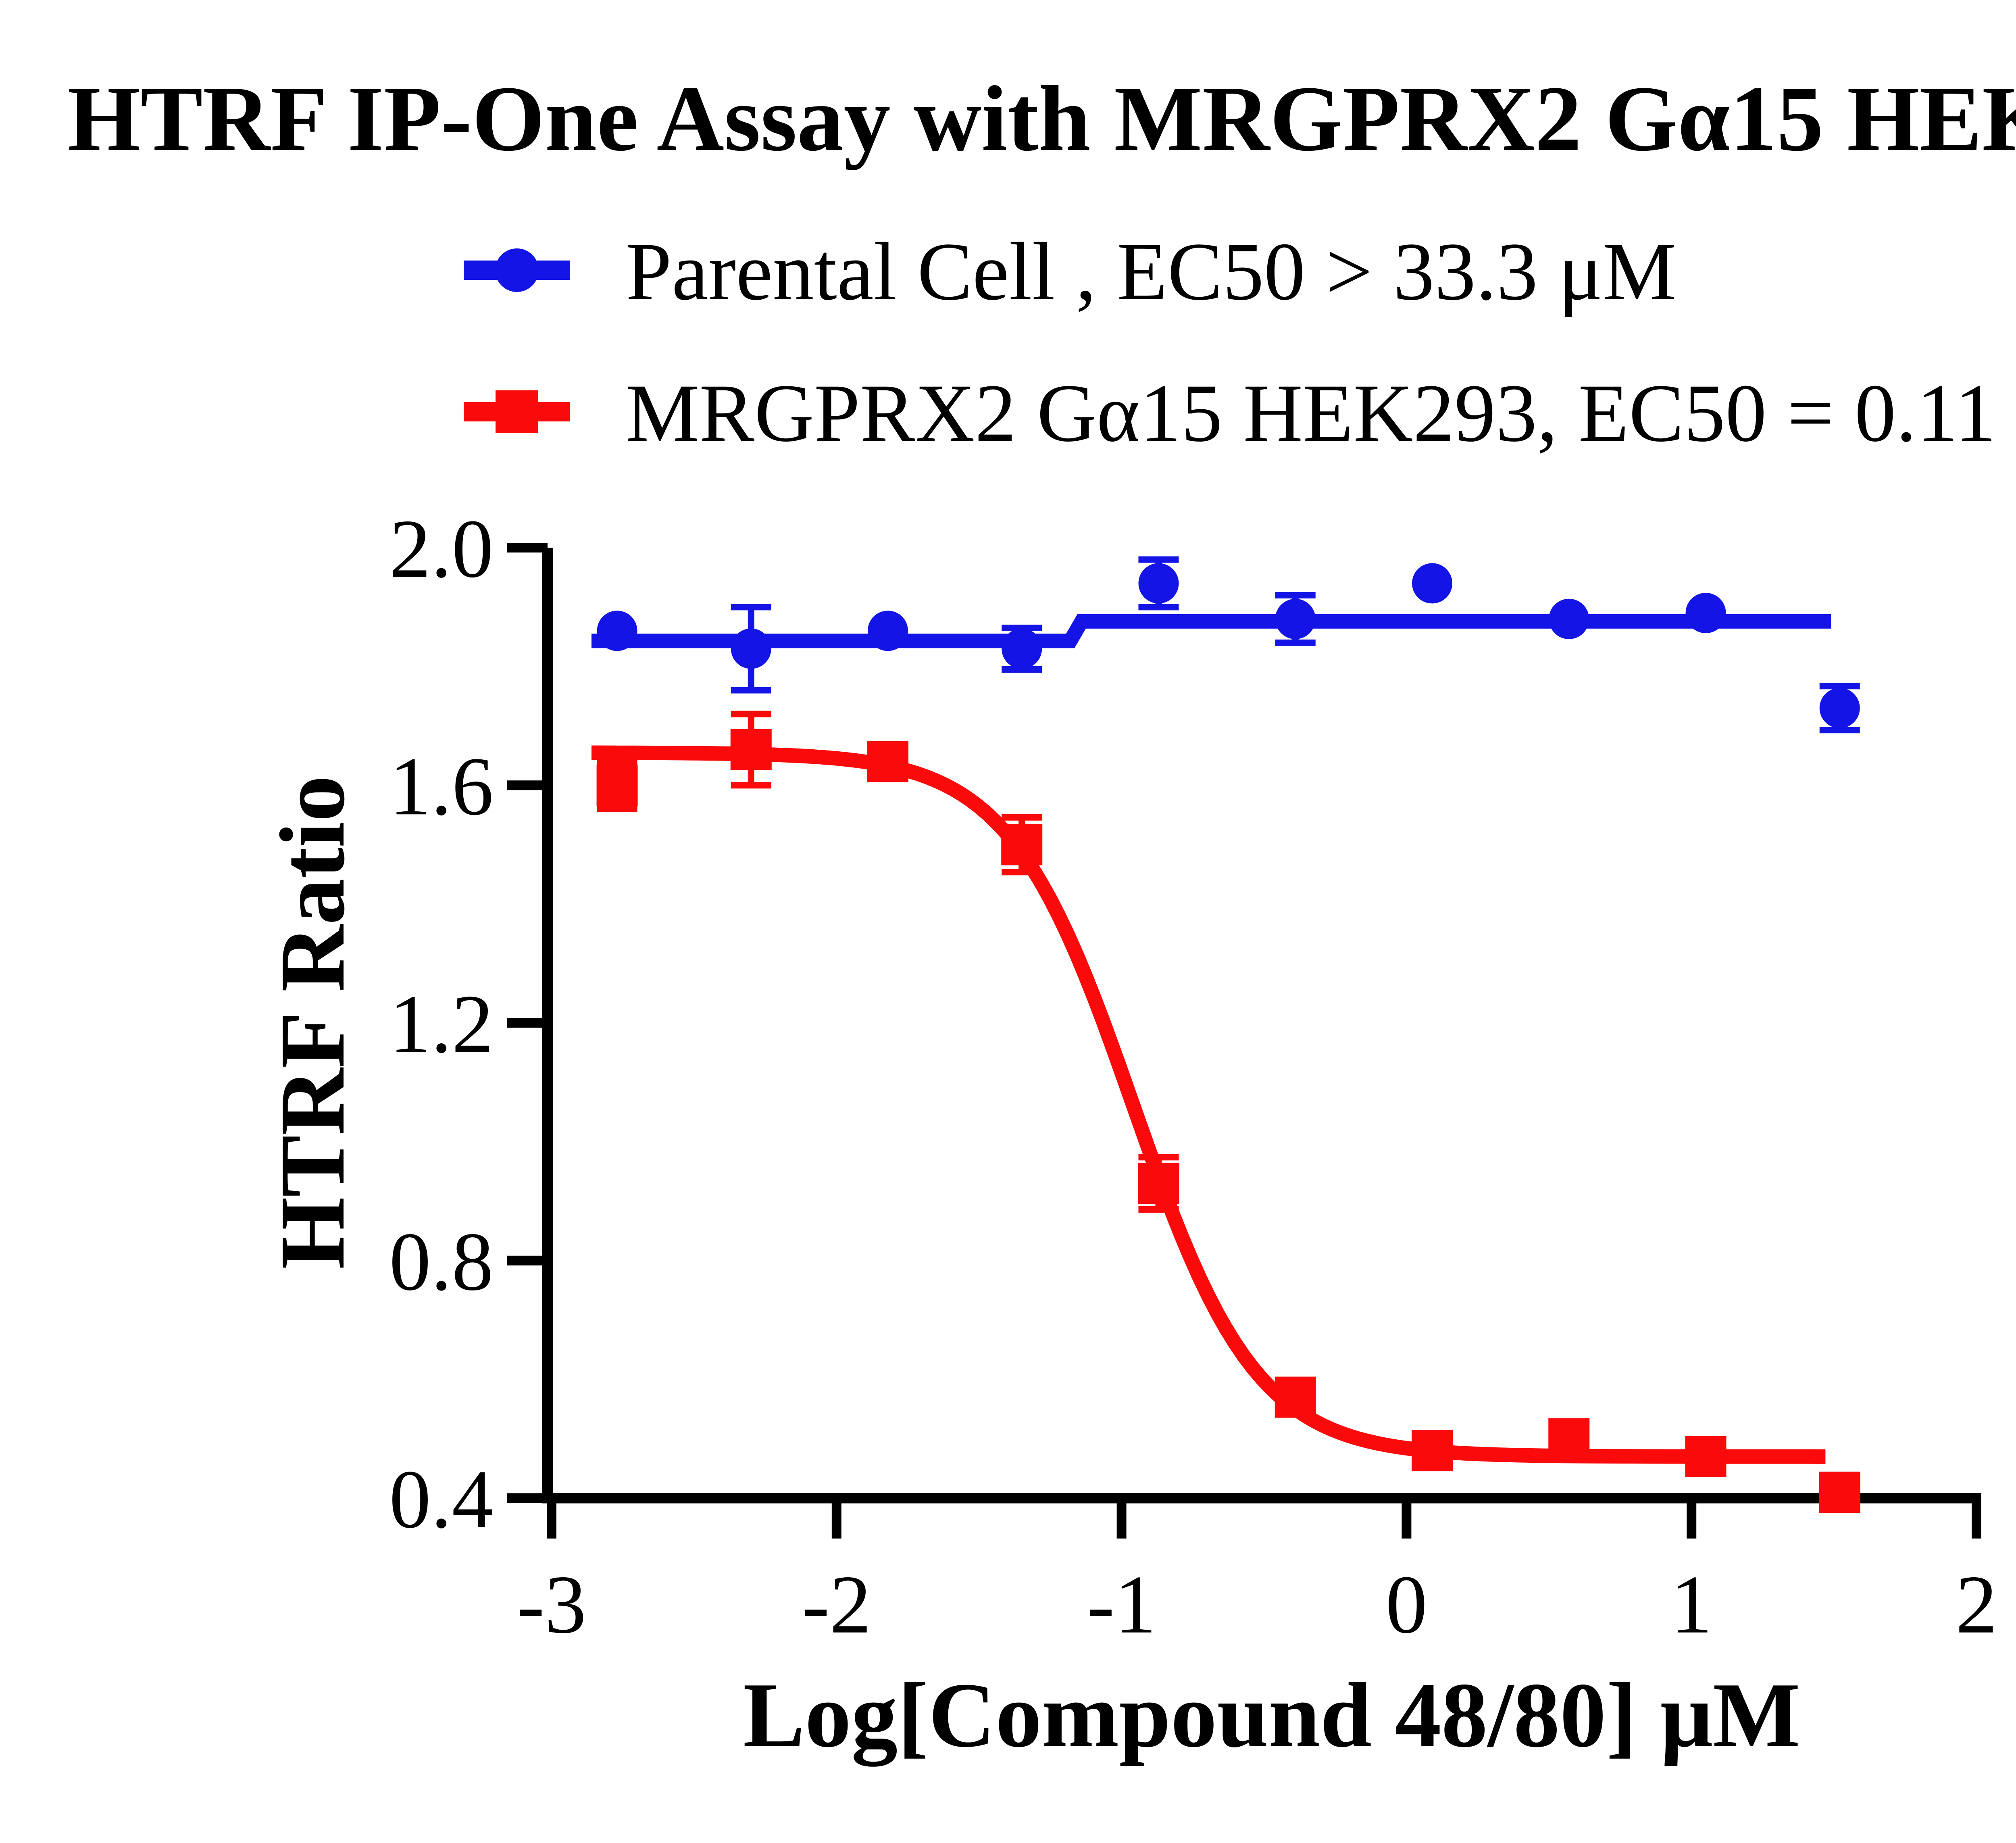  Describe the element at coordinates (551, 1604) in the screenshot. I see `x-tick-label: -3` at that location.